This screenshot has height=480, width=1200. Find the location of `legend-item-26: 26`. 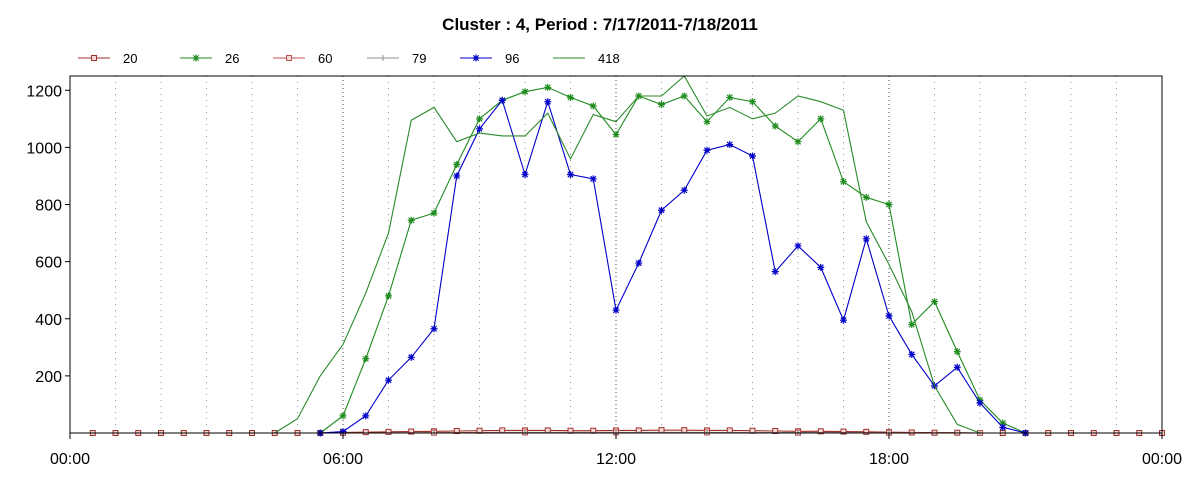

legend-item-26: 26 is located at coordinates (209, 58).